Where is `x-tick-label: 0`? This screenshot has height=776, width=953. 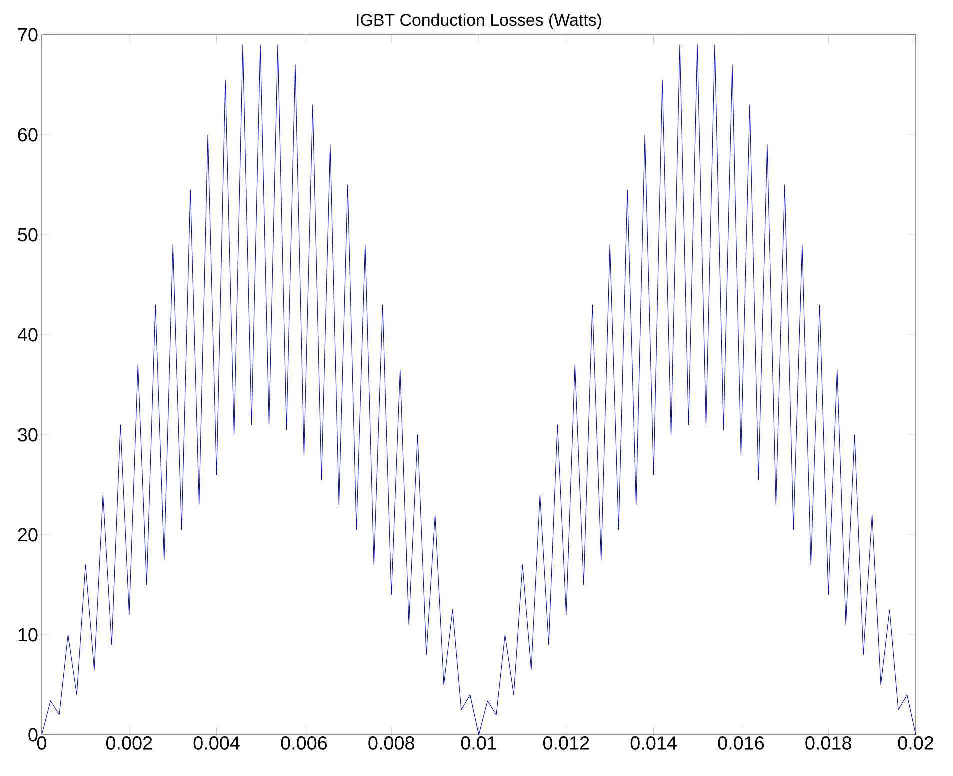
x-tick-label: 0 is located at coordinates (42, 743).